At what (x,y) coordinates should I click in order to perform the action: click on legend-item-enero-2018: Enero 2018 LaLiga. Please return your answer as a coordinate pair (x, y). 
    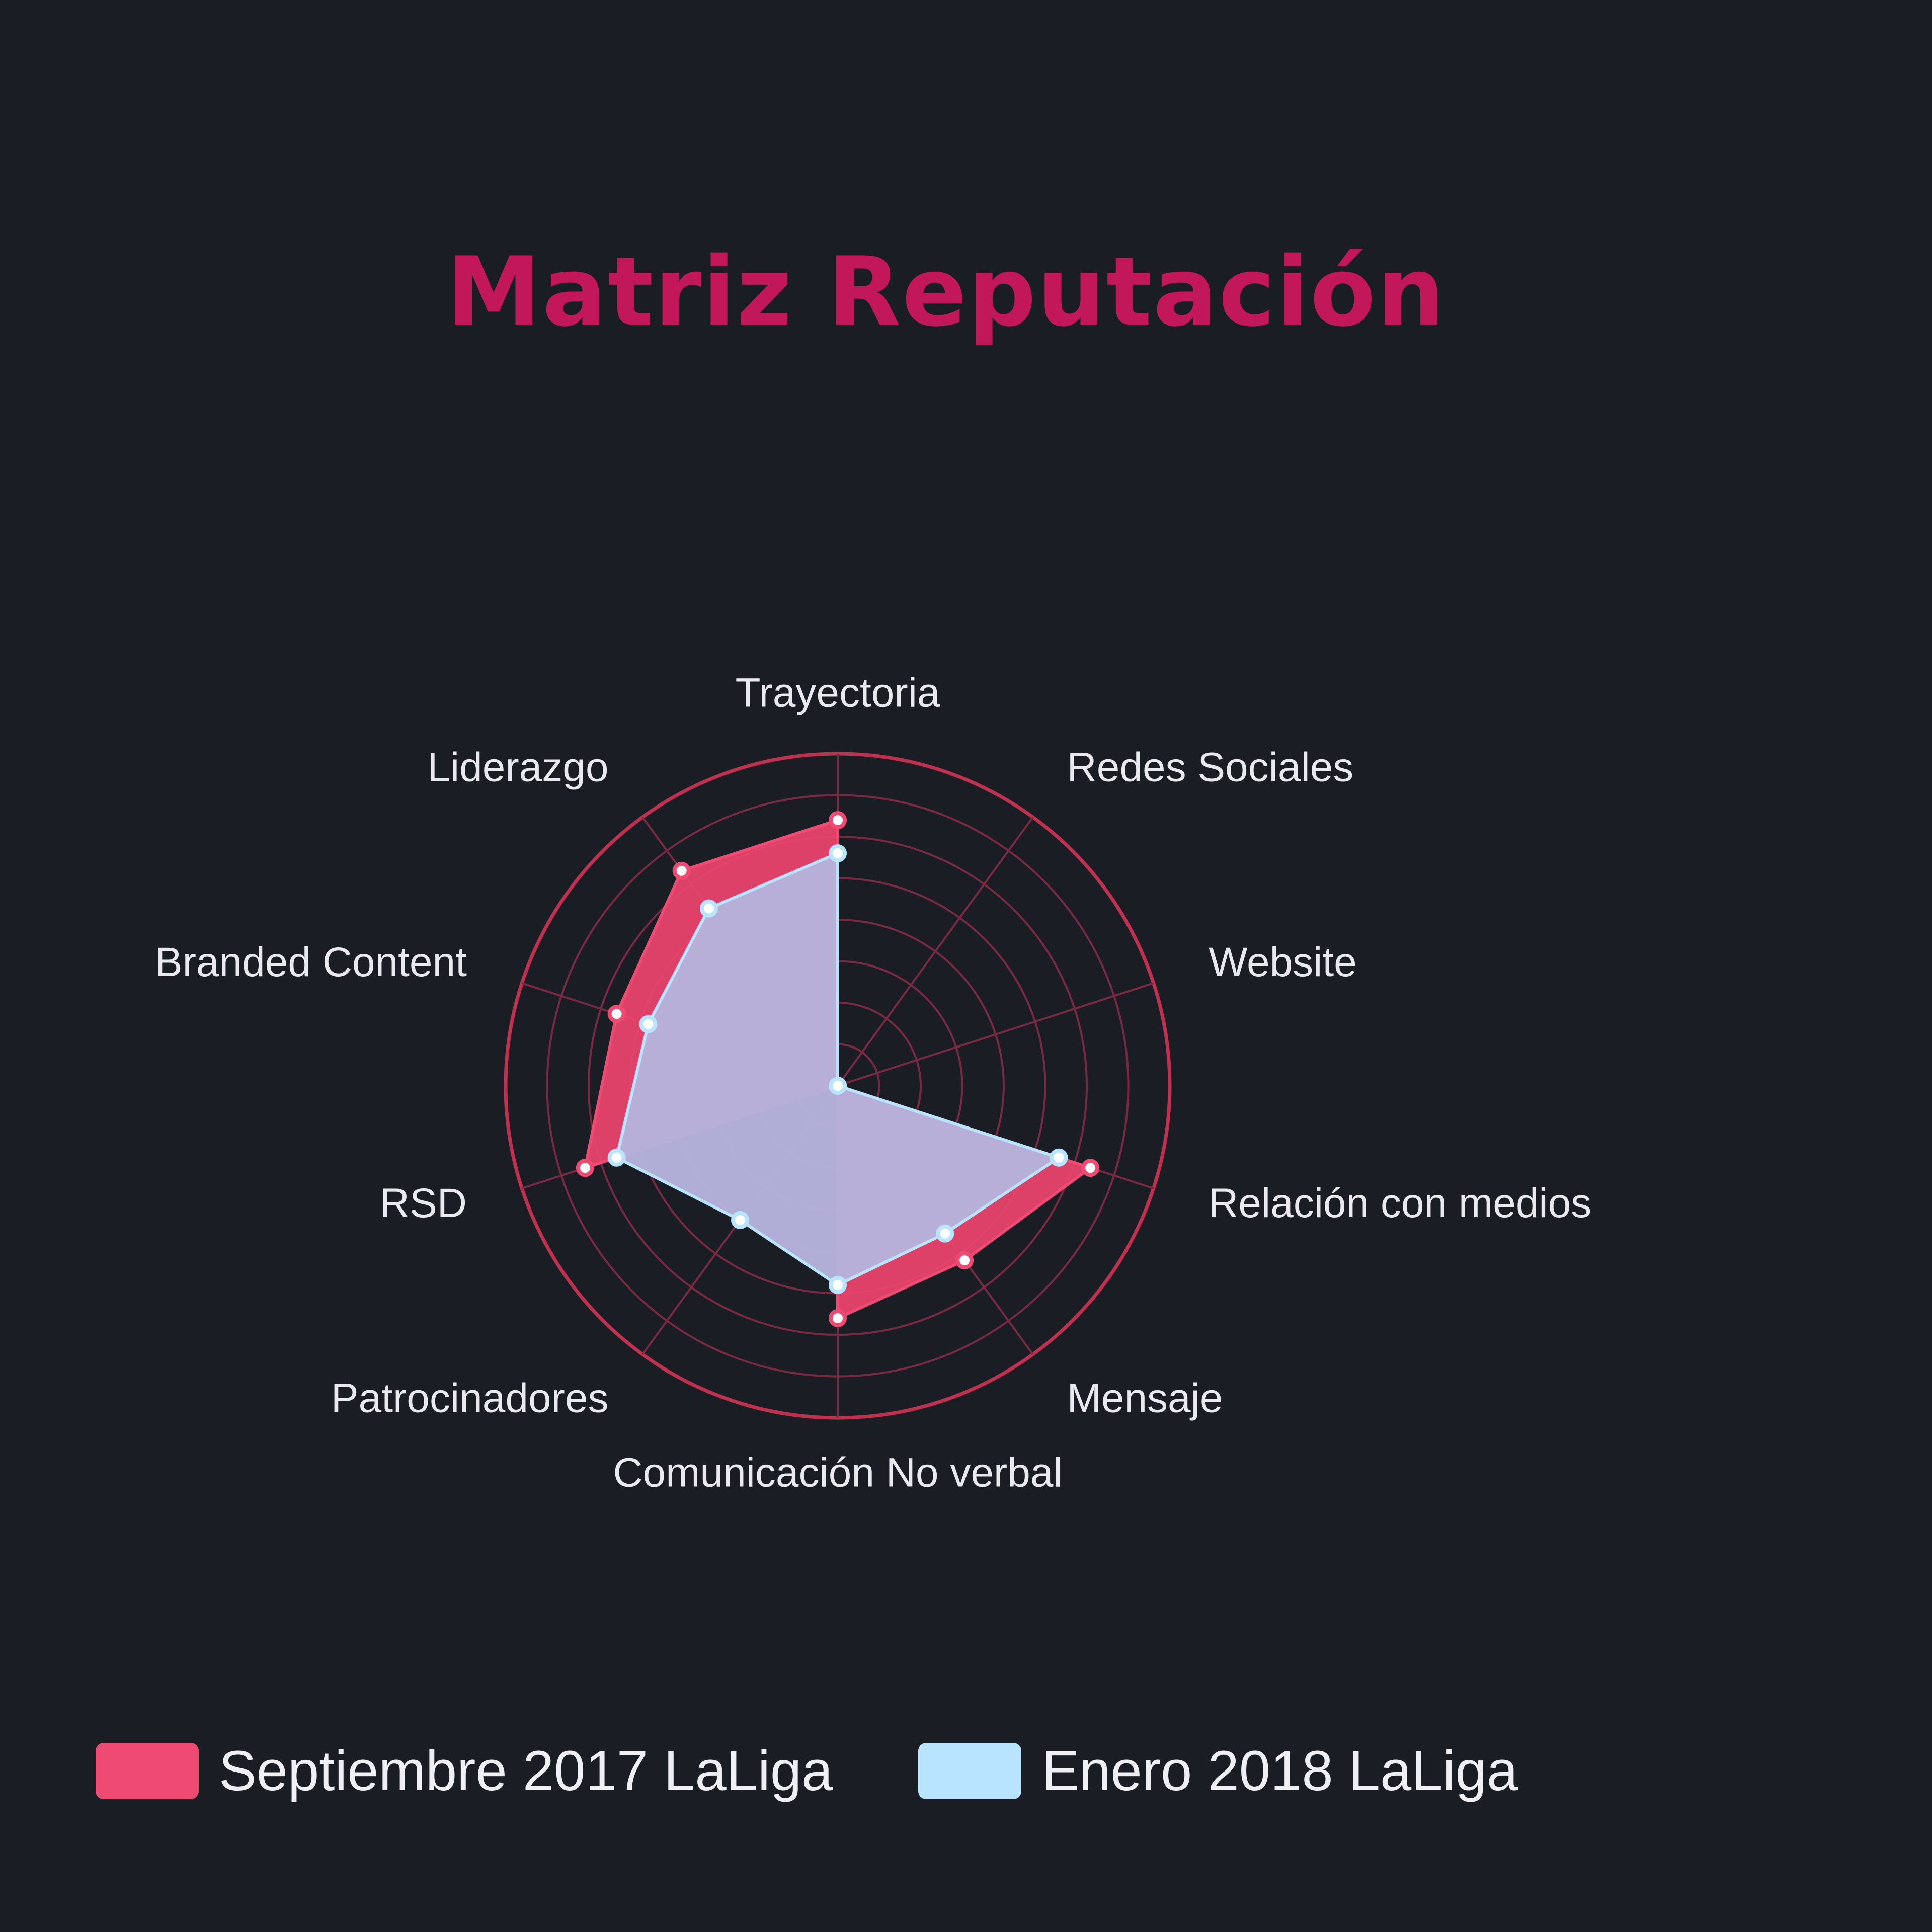
    Looking at the image, I should click on (1218, 1770).